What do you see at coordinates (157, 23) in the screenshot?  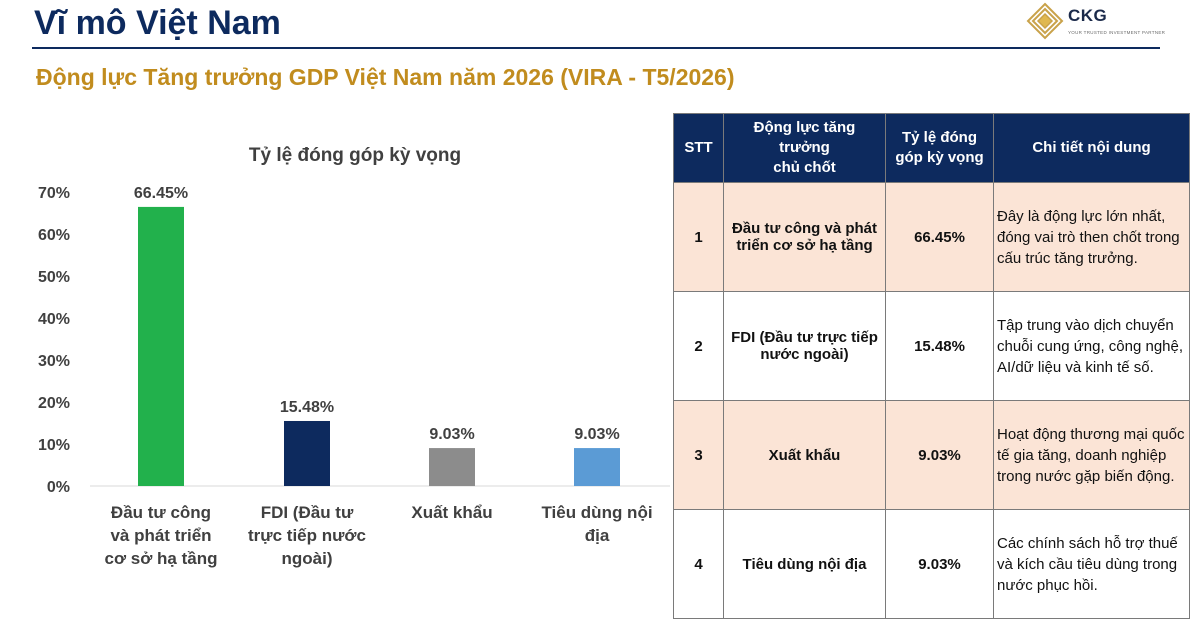 I see `page-title: Vĩ mô Việt Nam` at bounding box center [157, 23].